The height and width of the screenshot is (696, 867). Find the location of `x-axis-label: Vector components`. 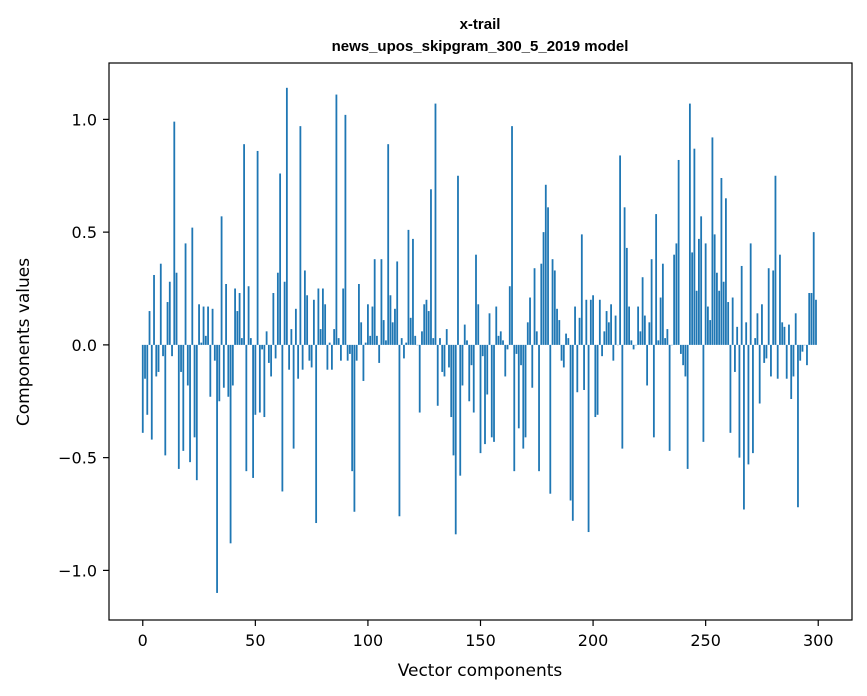

x-axis-label: Vector components is located at coordinates (480, 671).